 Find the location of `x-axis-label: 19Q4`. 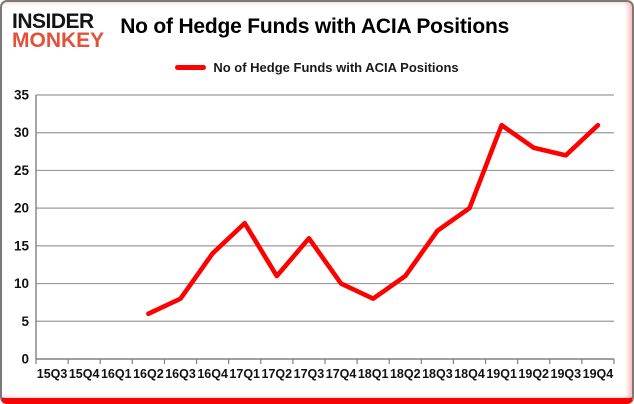

x-axis-label: 19Q4 is located at coordinates (598, 374).